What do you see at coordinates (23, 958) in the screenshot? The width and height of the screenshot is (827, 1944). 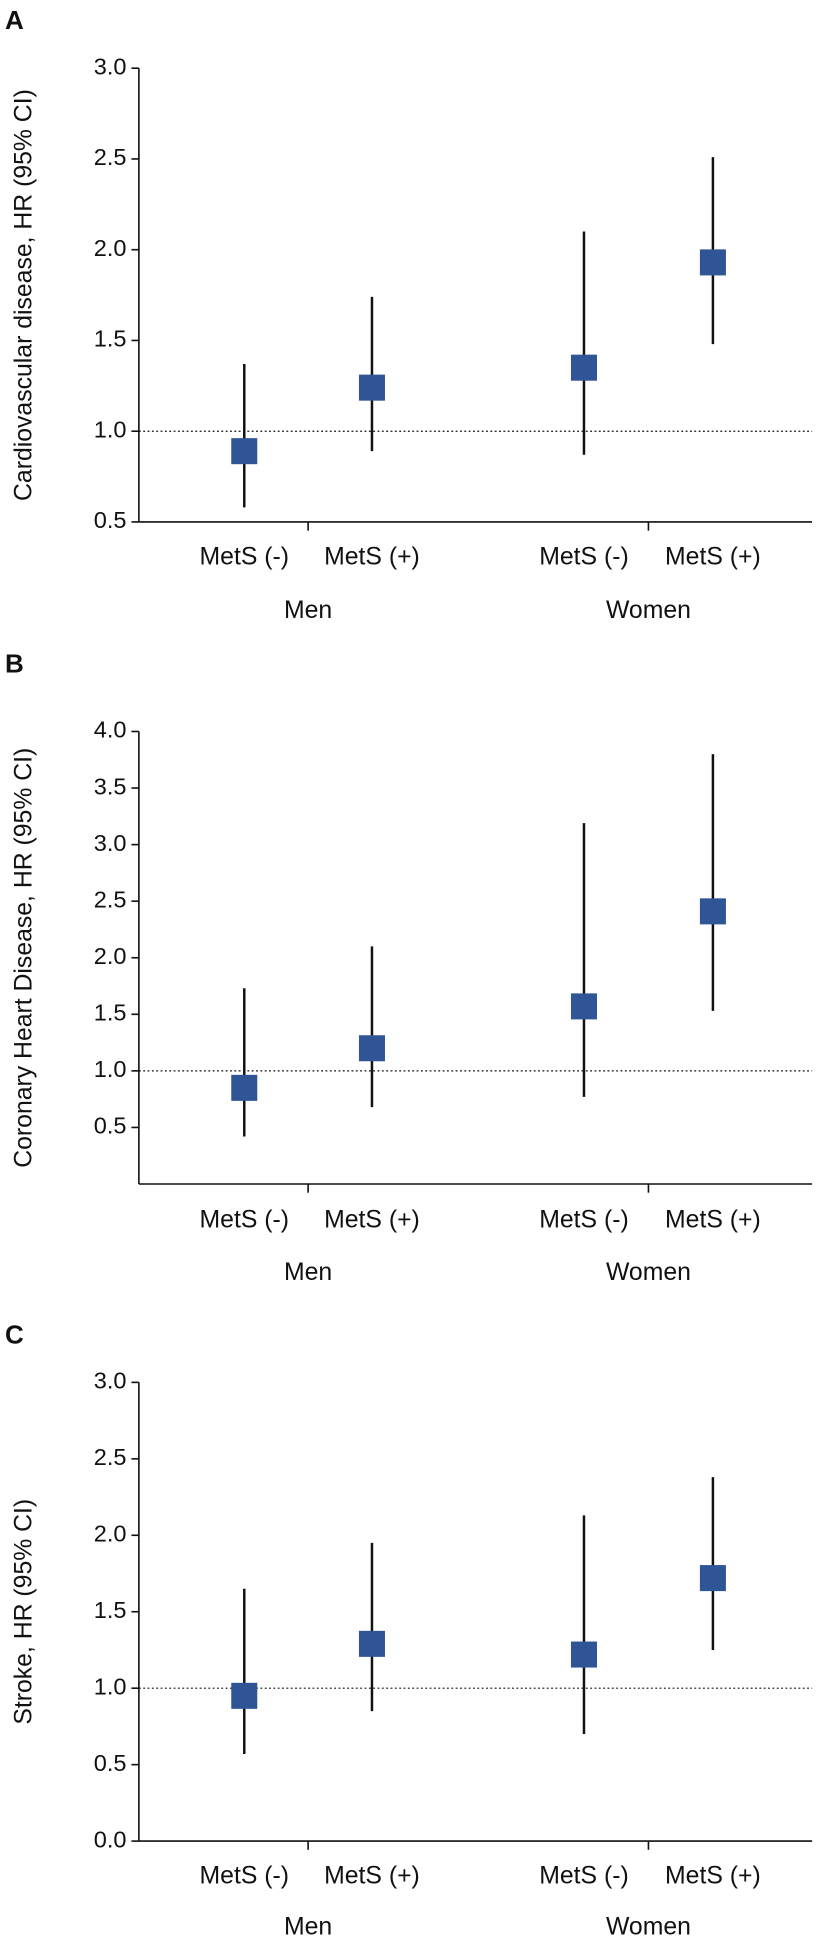 I see `y-axis-title: Coronary Heart Disease, HR (95% CI)` at bounding box center [23, 958].